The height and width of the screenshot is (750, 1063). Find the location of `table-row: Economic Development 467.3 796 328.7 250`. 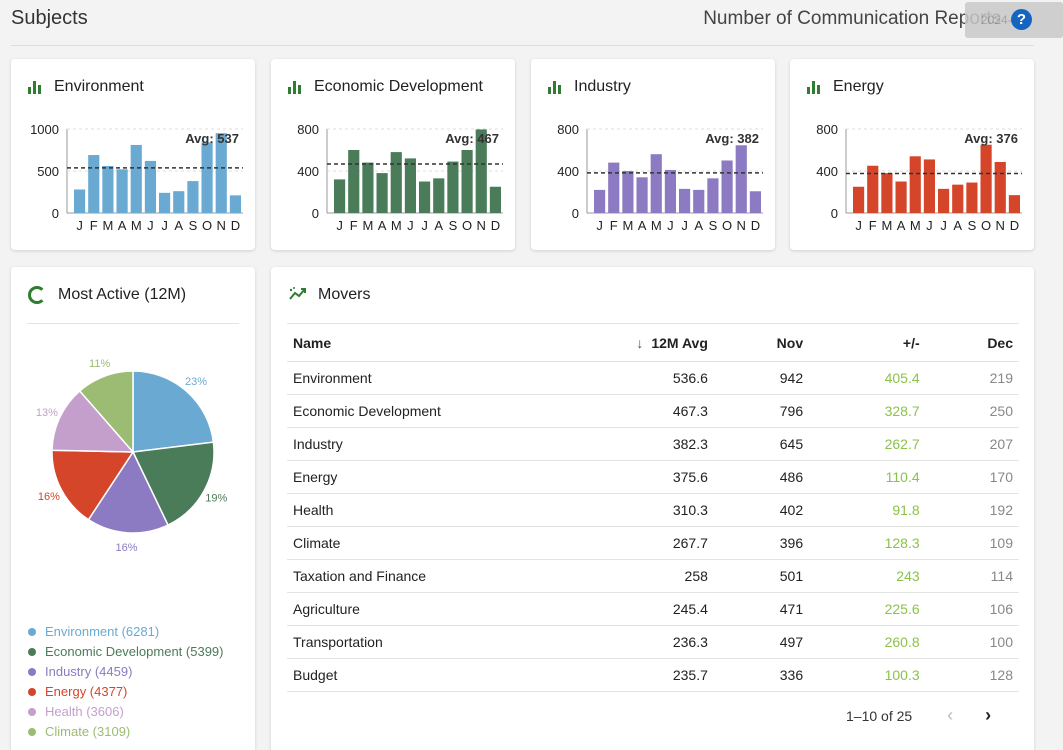

table-row: Economic Development 467.3 796 328.7 250 is located at coordinates (653, 411).